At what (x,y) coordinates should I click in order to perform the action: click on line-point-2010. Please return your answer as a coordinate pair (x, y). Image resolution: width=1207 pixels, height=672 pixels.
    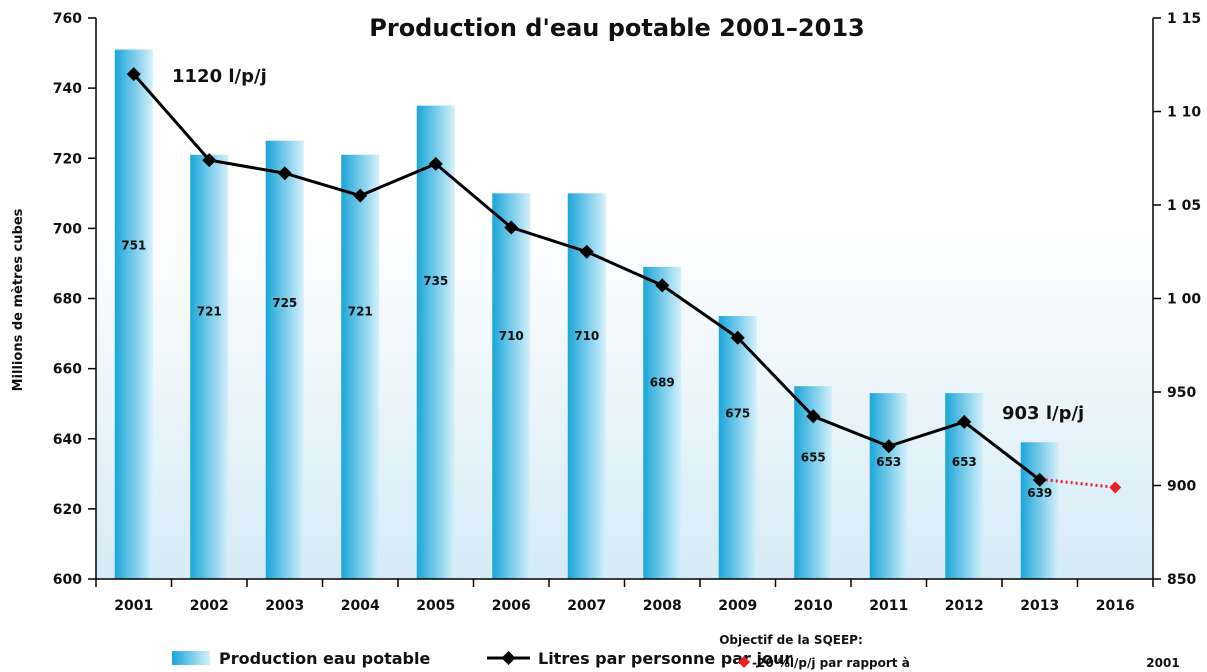
    Looking at the image, I should click on (813, 416).